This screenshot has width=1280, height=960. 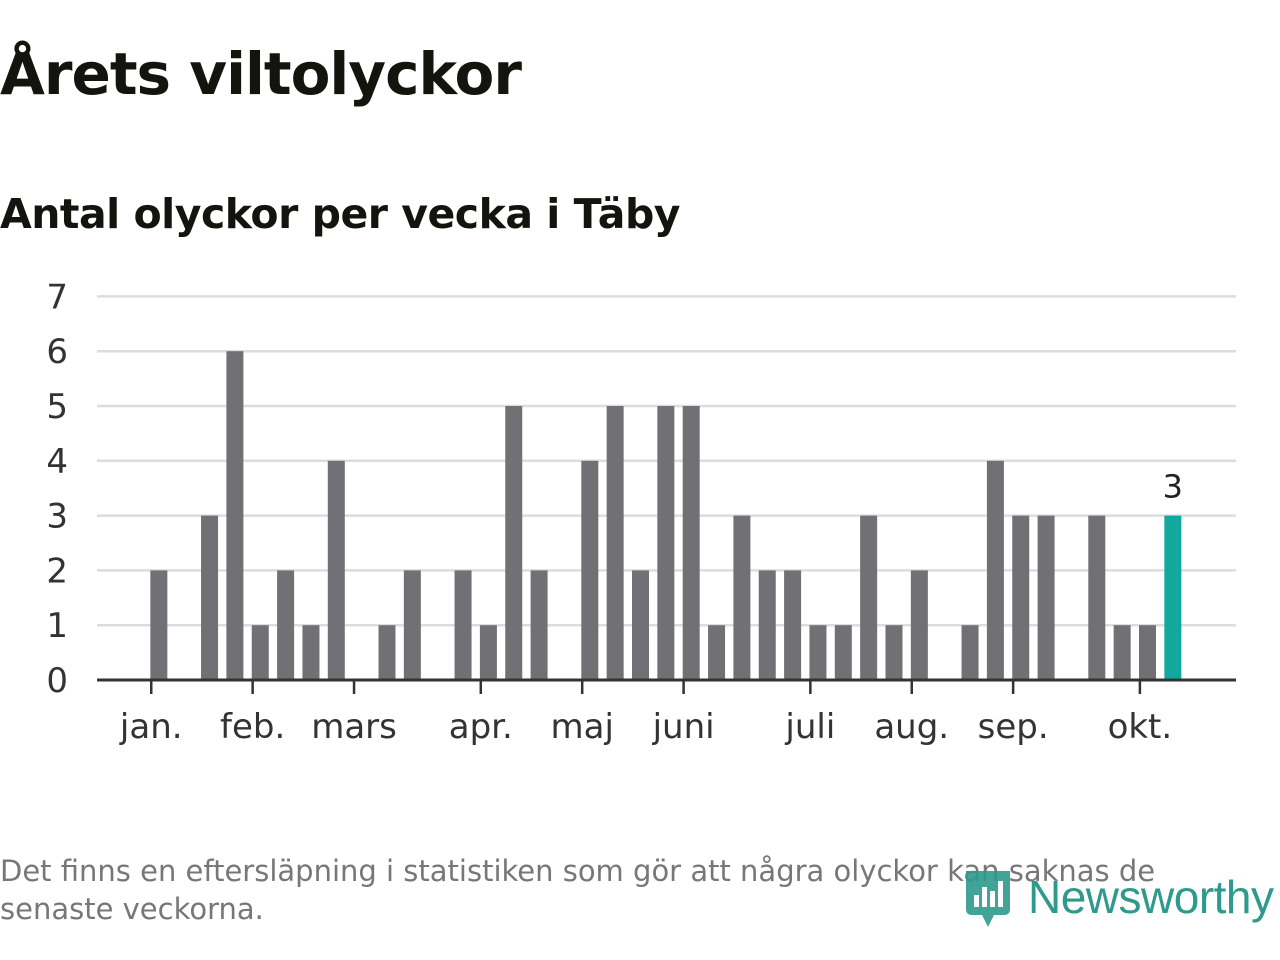 What do you see at coordinates (57, 517) in the screenshot?
I see `y-tick-label: 3` at bounding box center [57, 517].